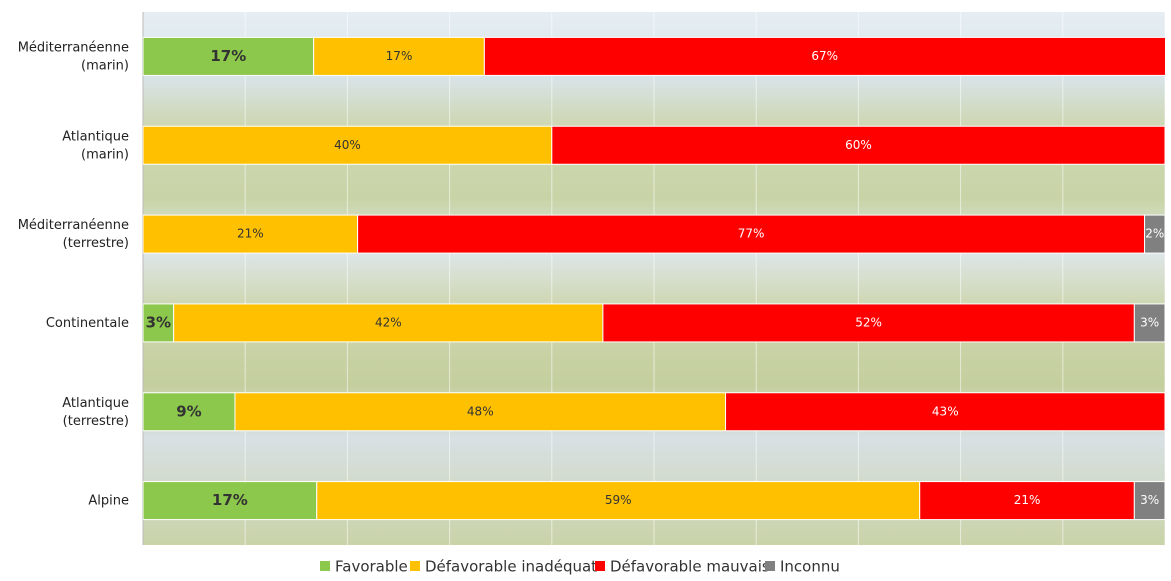  I want to click on category-line: Alpine, so click(108, 500).